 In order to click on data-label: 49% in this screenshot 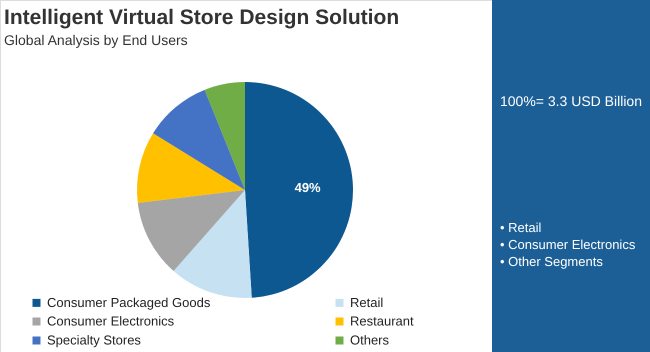, I will do `click(308, 188)`.